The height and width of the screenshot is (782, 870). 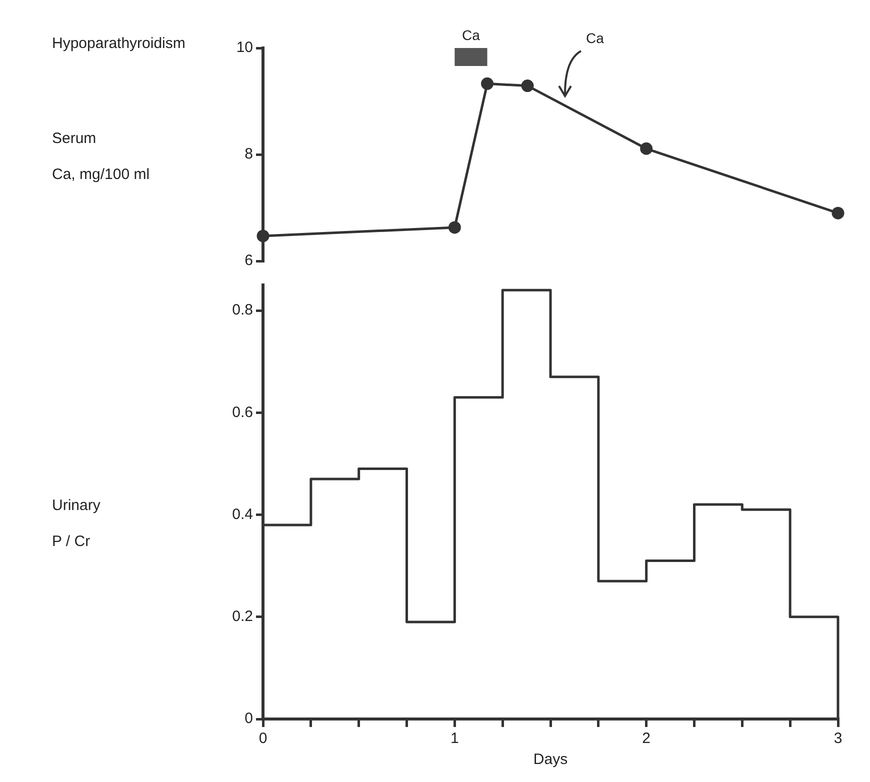 I want to click on y-tick-label: 6, so click(x=248, y=261).